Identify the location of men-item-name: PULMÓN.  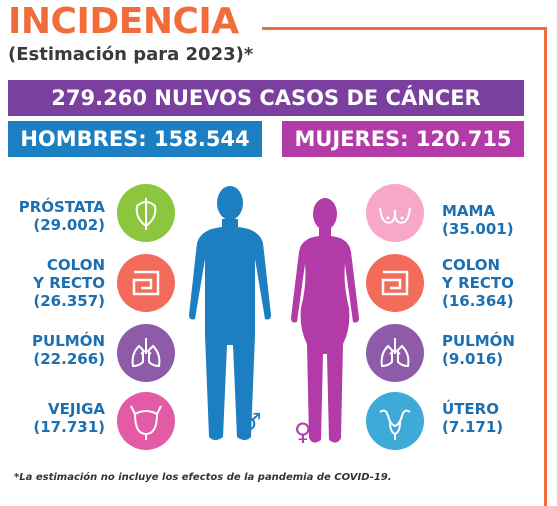
(68, 341).